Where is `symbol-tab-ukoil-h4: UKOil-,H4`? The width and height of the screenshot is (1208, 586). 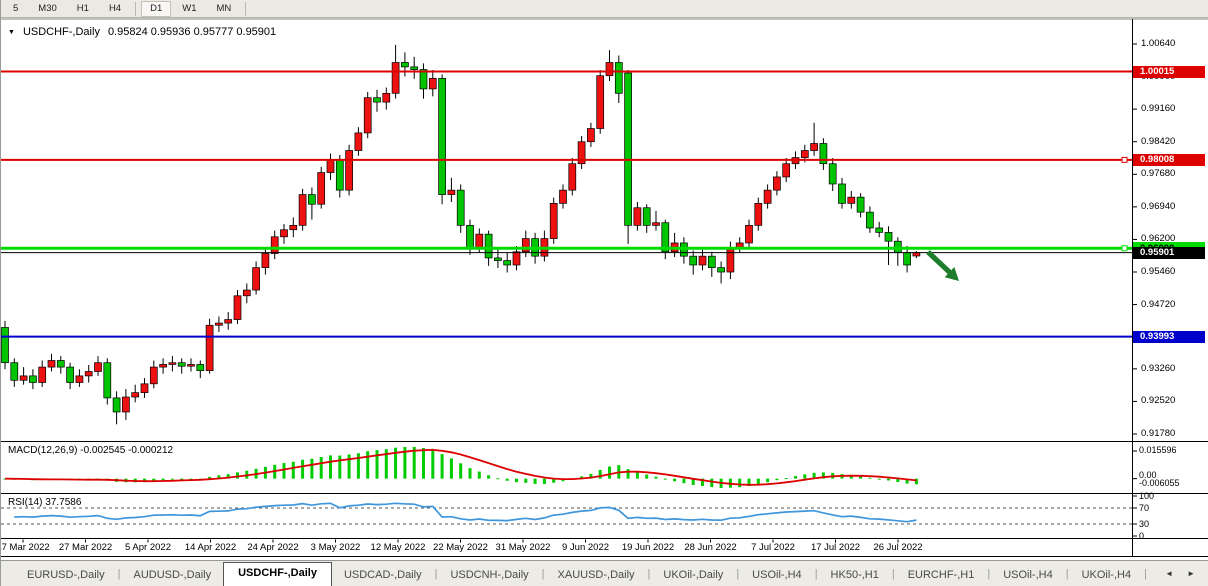 symbol-tab-ukoil-h4: UKOil-,H4 is located at coordinates (1106, 575).